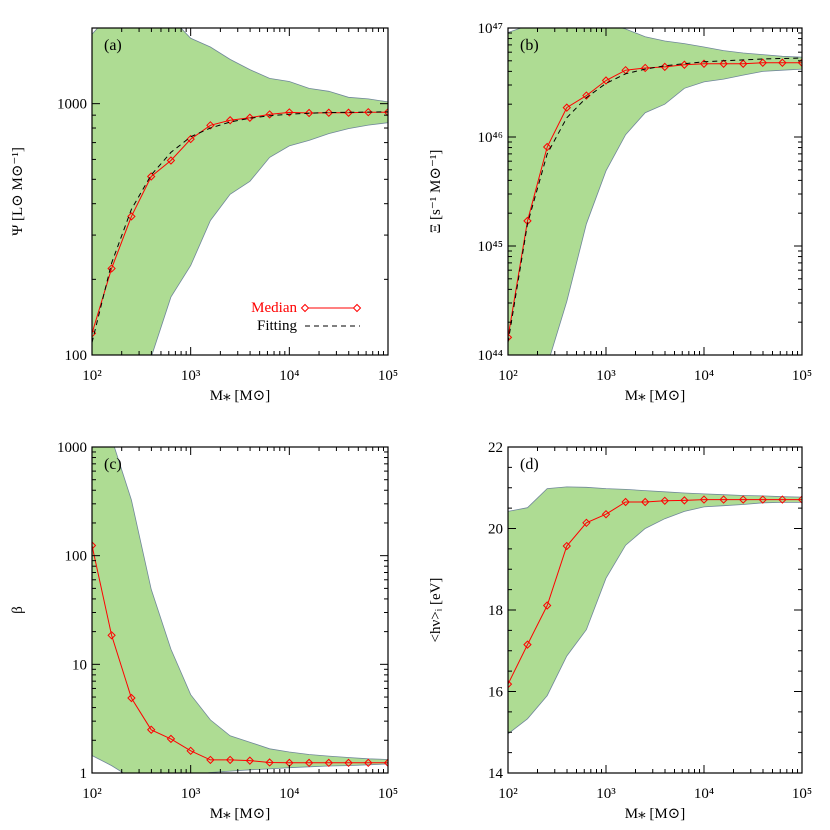 This screenshot has width=830, height=830. What do you see at coordinates (113, 464) in the screenshot?
I see `panel-label: (c)` at bounding box center [113, 464].